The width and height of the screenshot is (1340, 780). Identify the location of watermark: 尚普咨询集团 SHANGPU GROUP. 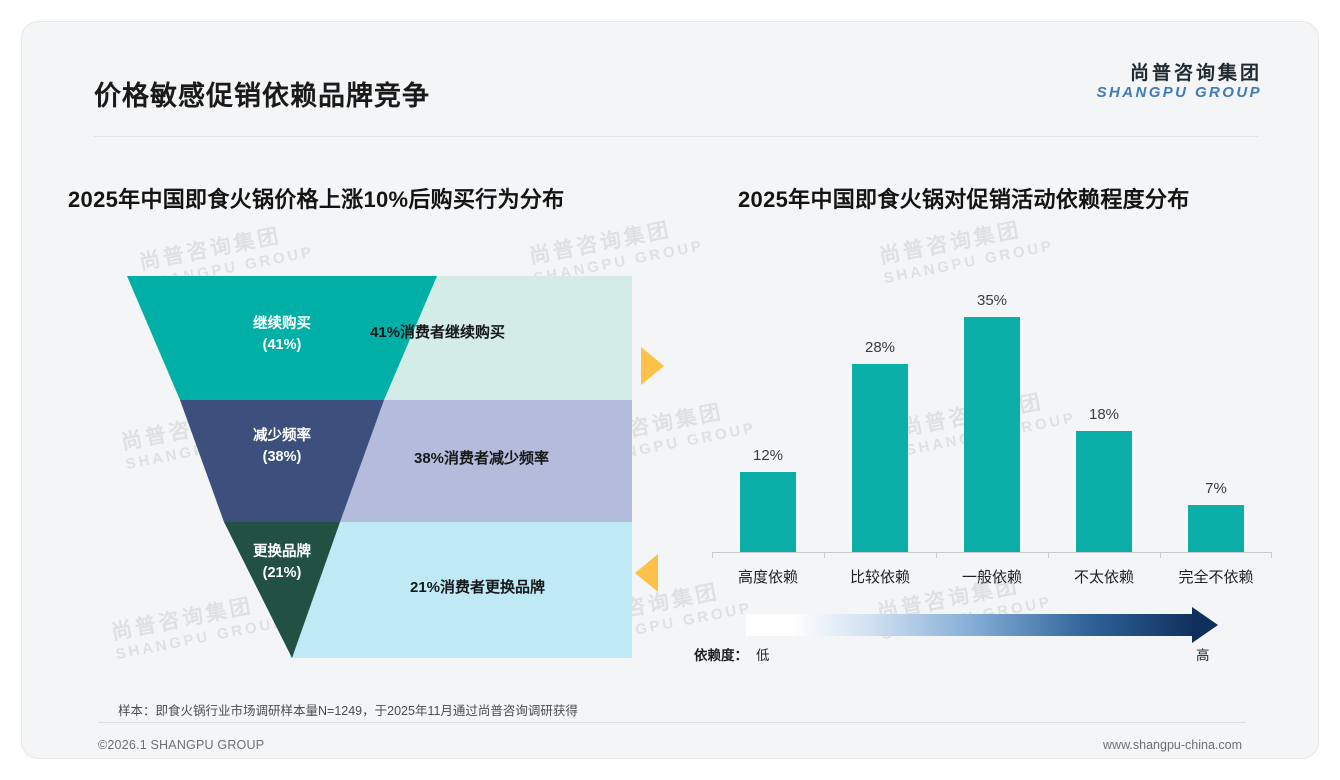
(966, 250).